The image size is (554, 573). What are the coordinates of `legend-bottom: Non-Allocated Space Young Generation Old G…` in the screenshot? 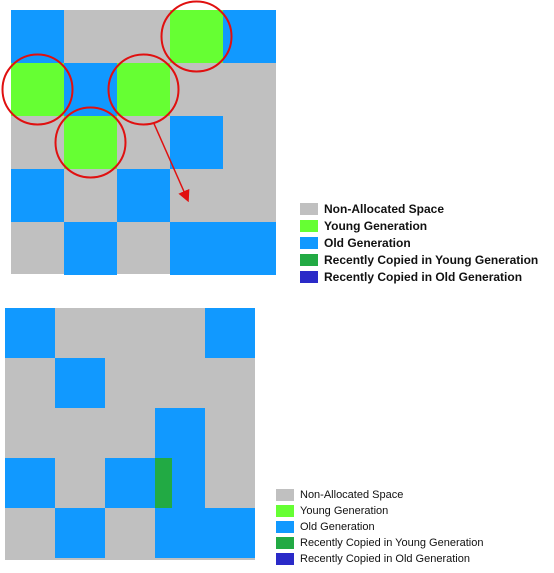 It's located at (411, 527).